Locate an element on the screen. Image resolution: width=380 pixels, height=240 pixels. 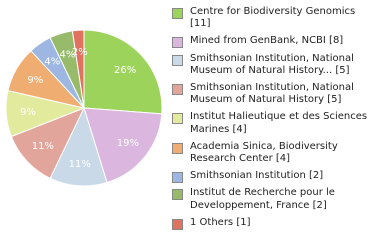
legend-label: Centre for Biodiversity Genomics [11] is located at coordinates (273, 18).